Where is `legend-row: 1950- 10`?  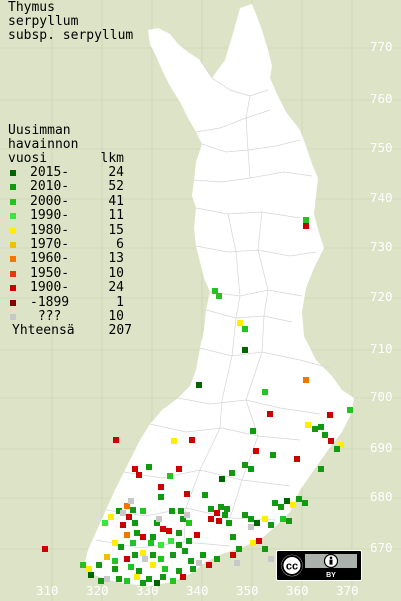 legend-row: 1950- 10 is located at coordinates (70, 273).